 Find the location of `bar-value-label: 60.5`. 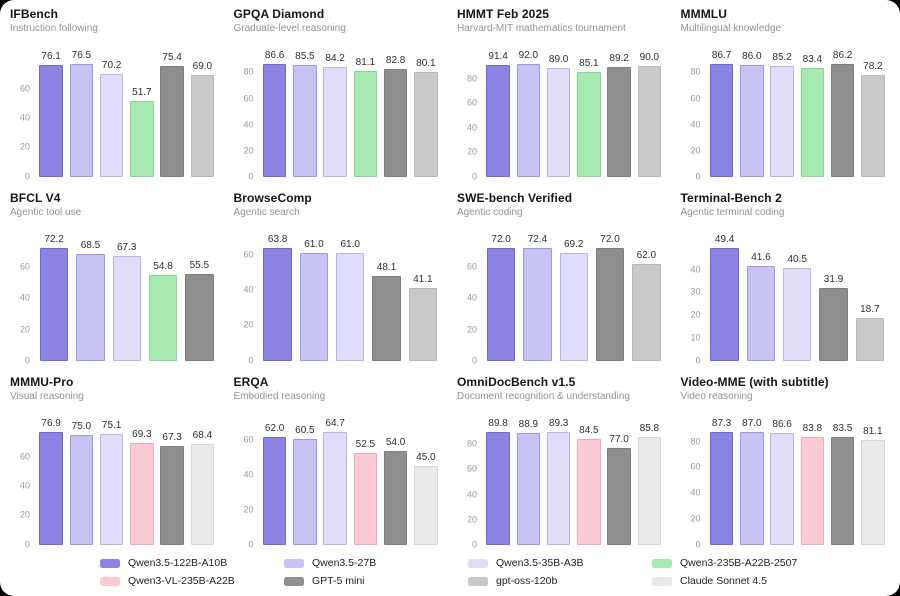

bar-value-label: 60.5 is located at coordinates (305, 431).